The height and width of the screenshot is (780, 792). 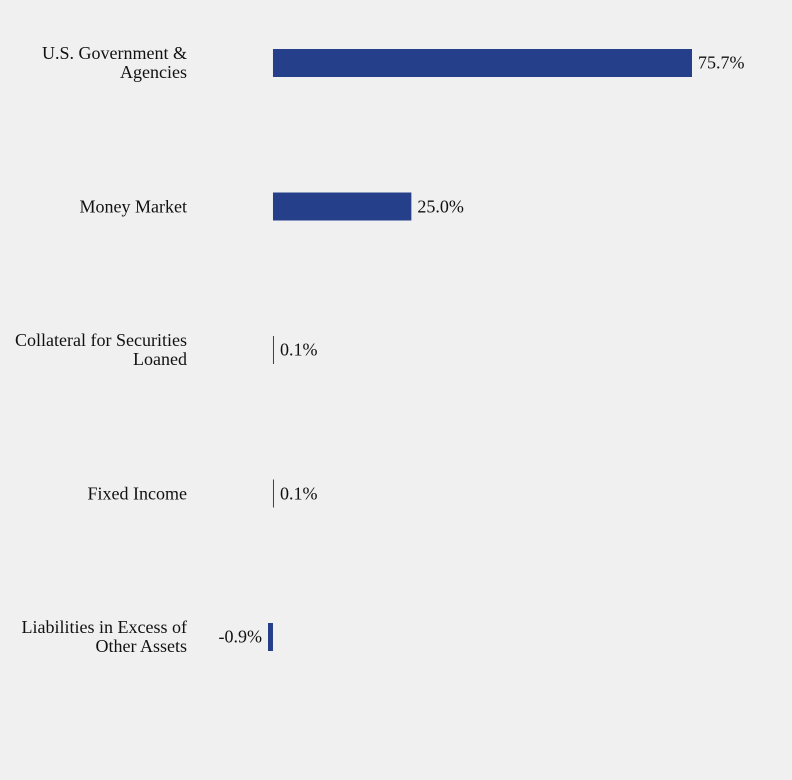 I want to click on category-label: Collateral for Securities Loaned, so click(x=101, y=349).